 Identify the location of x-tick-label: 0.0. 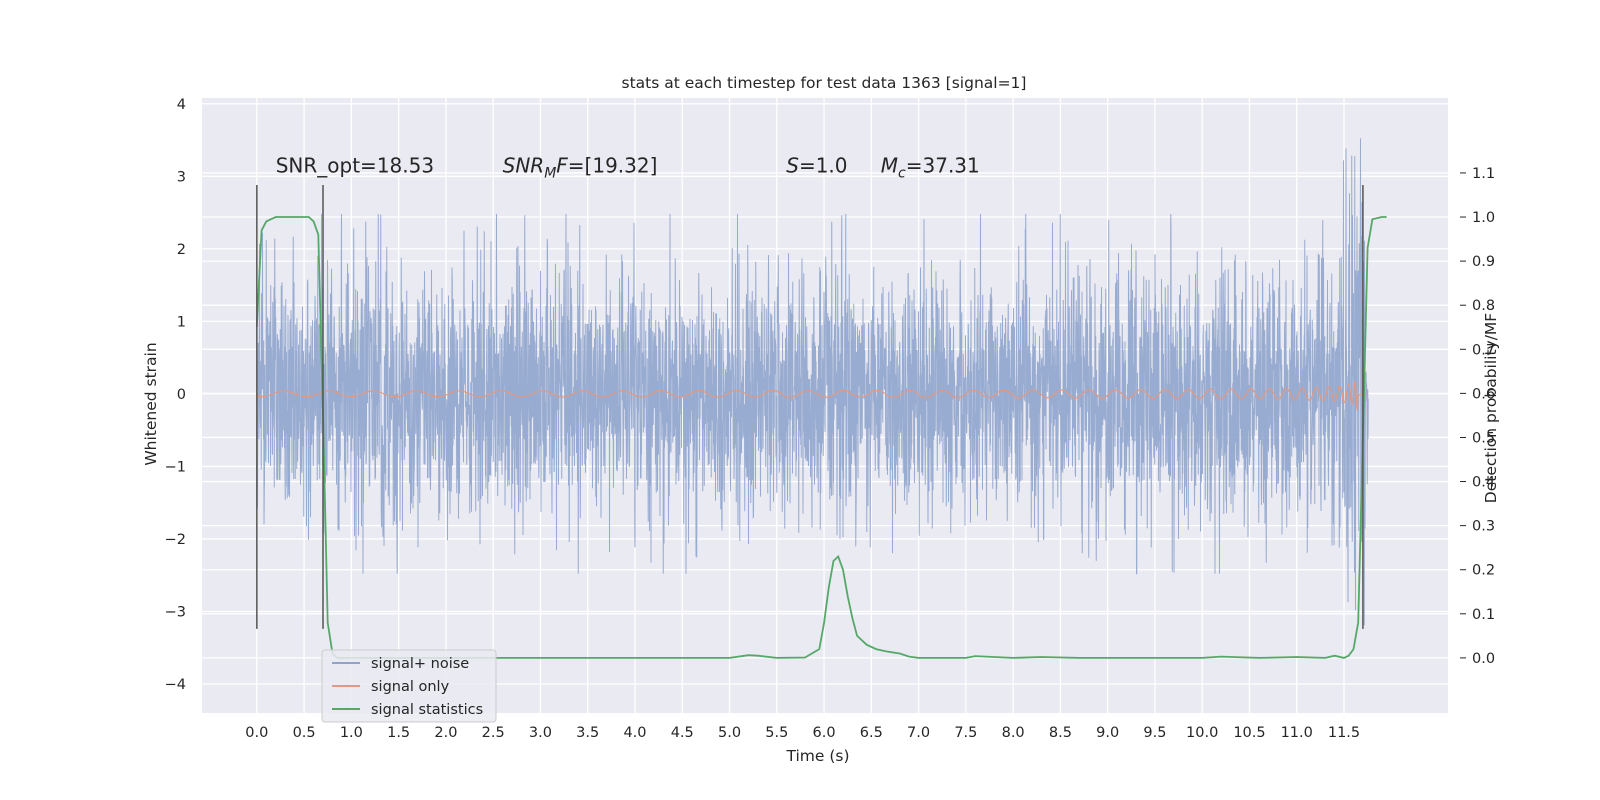
(256, 733).